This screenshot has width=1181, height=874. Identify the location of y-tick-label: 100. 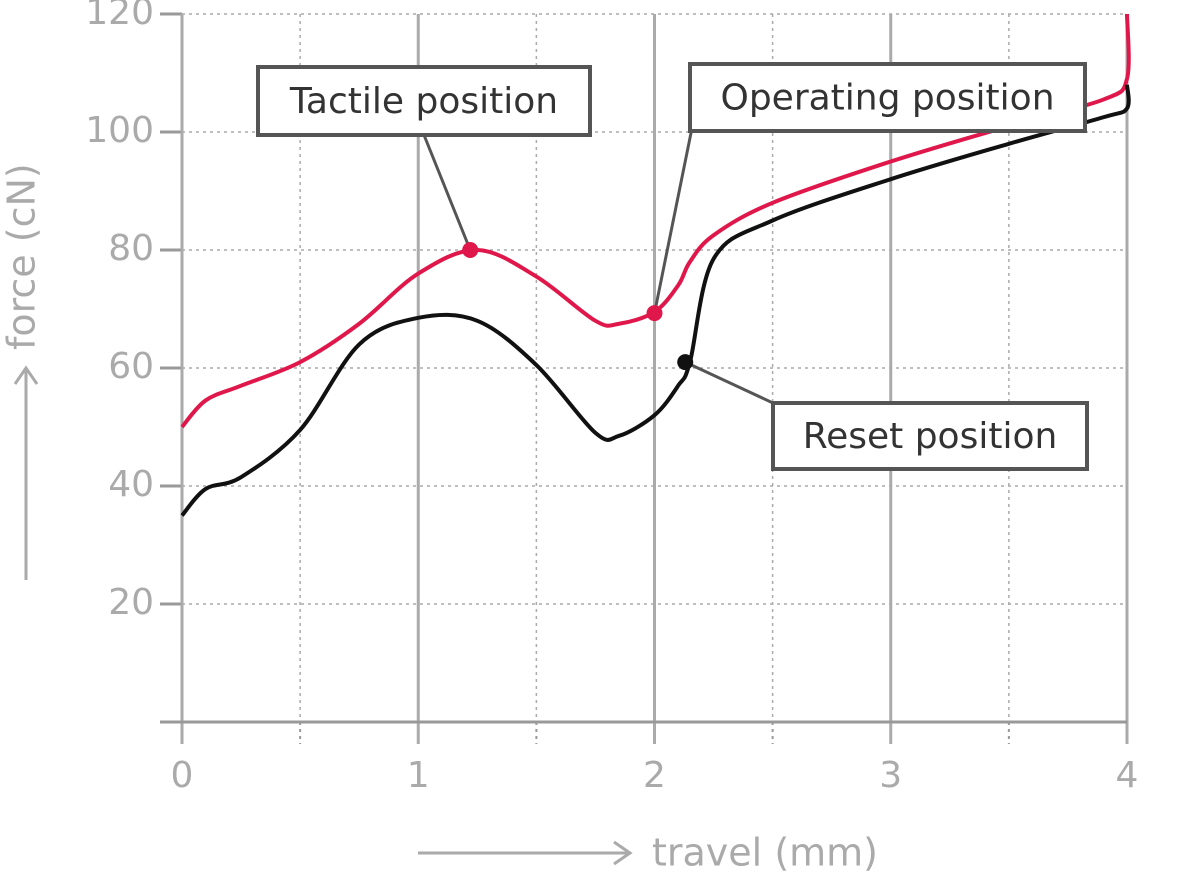
(119, 130).